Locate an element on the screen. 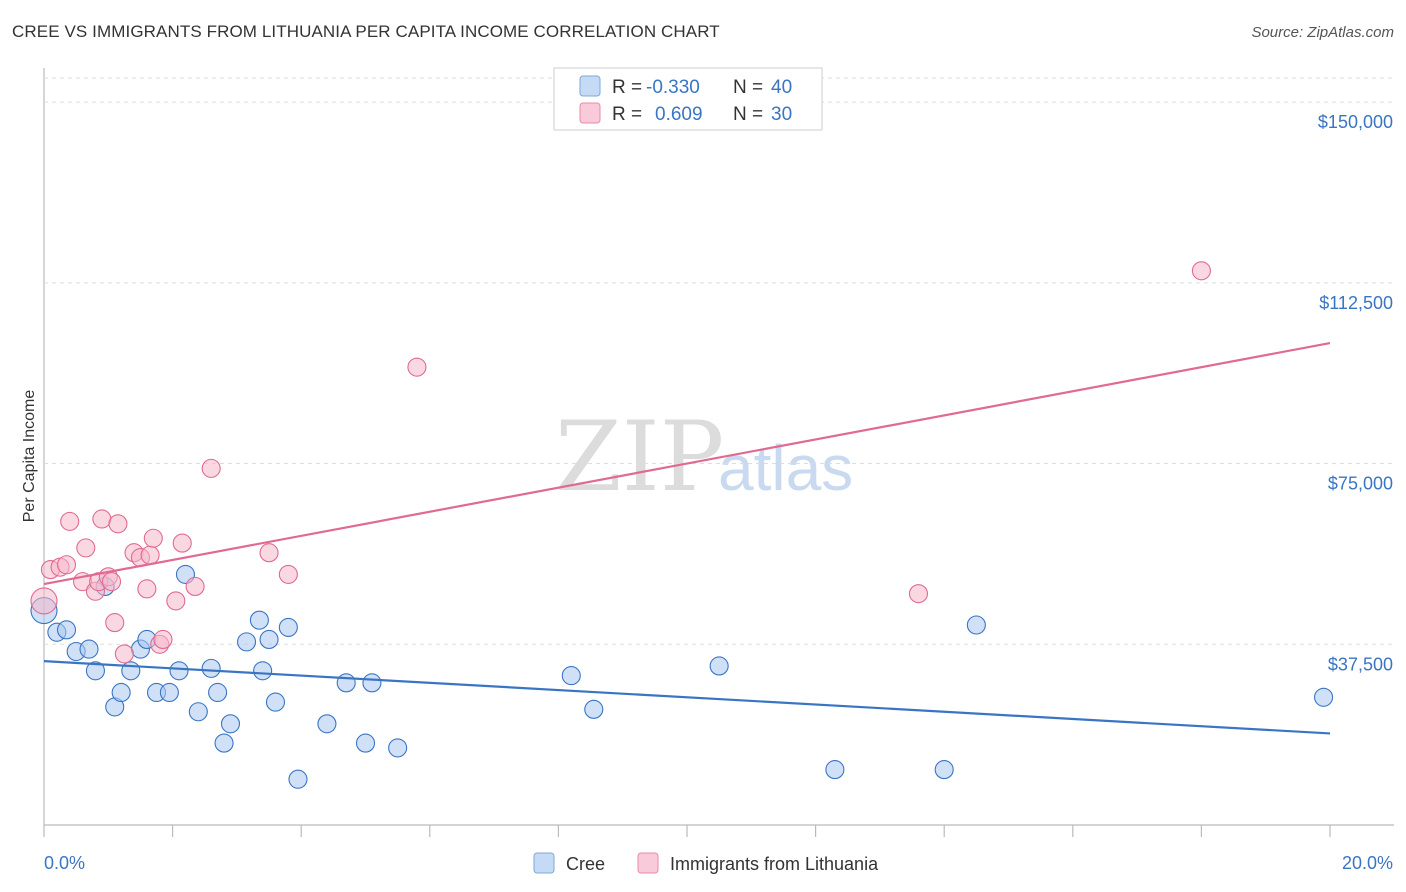 The width and height of the screenshot is (1406, 892). cree-trend-line is located at coordinates (687, 697).